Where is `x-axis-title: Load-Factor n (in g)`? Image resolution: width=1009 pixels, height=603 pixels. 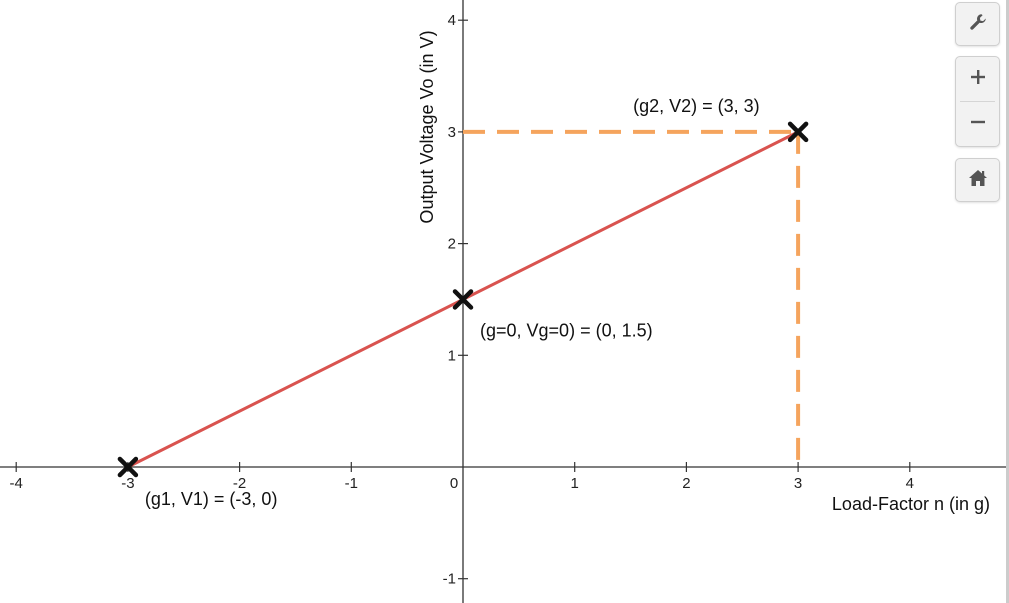 x-axis-title: Load-Factor n (in g) is located at coordinates (911, 504).